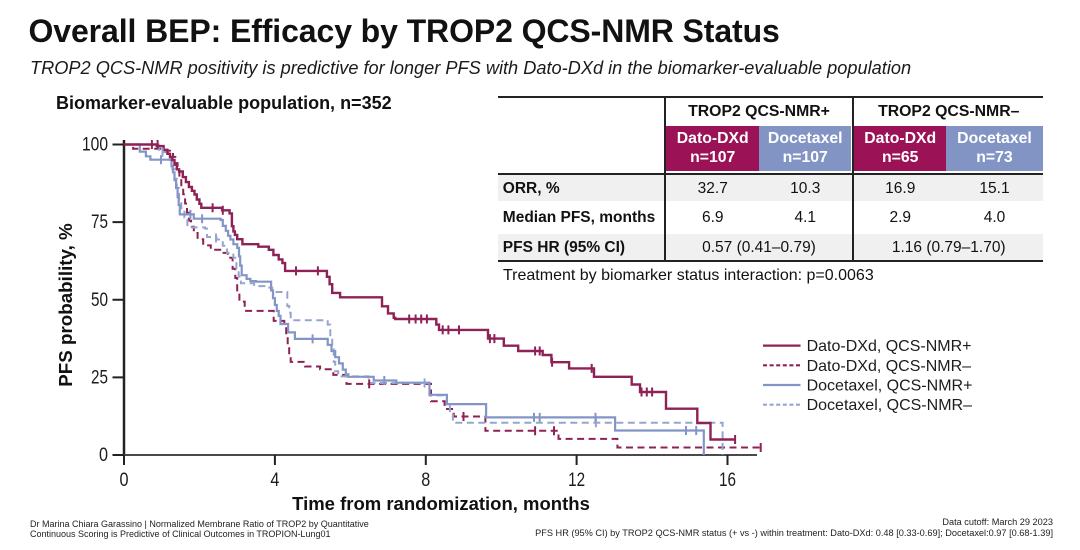 The width and height of the screenshot is (1080, 550). What do you see at coordinates (576, 480) in the screenshot?
I see `svg-text: 12` at bounding box center [576, 480].